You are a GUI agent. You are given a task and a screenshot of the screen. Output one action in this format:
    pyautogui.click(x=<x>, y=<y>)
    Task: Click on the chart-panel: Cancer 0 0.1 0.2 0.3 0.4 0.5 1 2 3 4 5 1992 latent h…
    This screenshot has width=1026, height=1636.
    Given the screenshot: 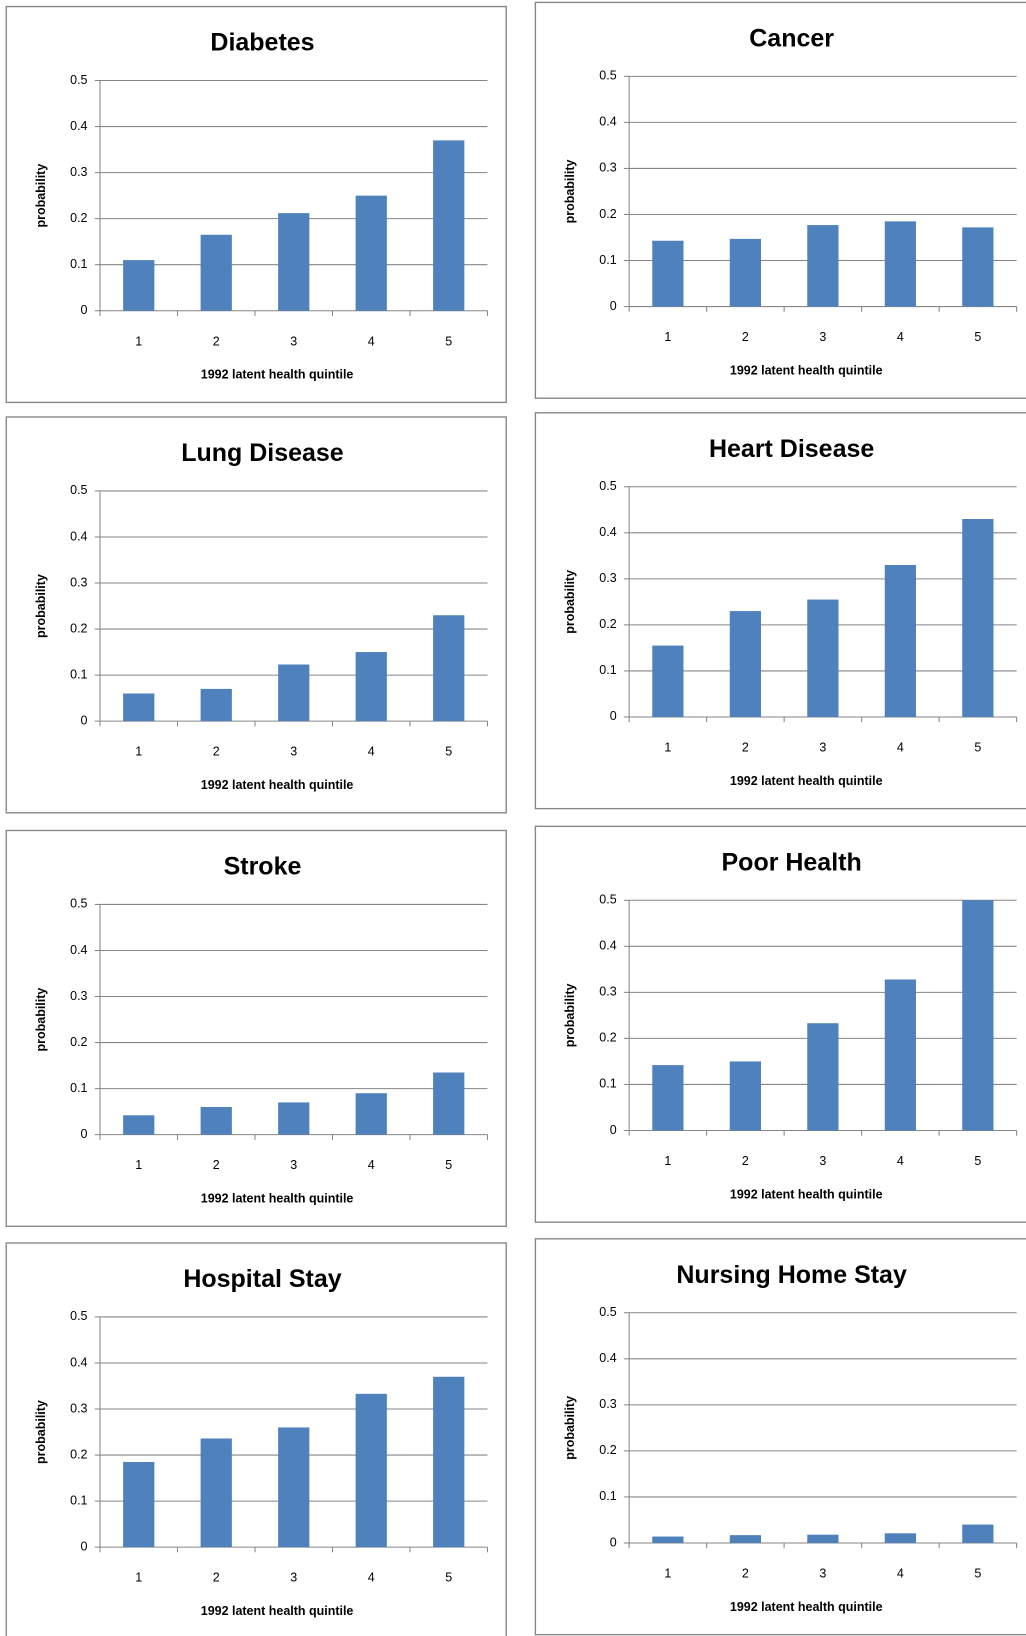 What is the action you would take?
    pyautogui.click(x=780, y=200)
    